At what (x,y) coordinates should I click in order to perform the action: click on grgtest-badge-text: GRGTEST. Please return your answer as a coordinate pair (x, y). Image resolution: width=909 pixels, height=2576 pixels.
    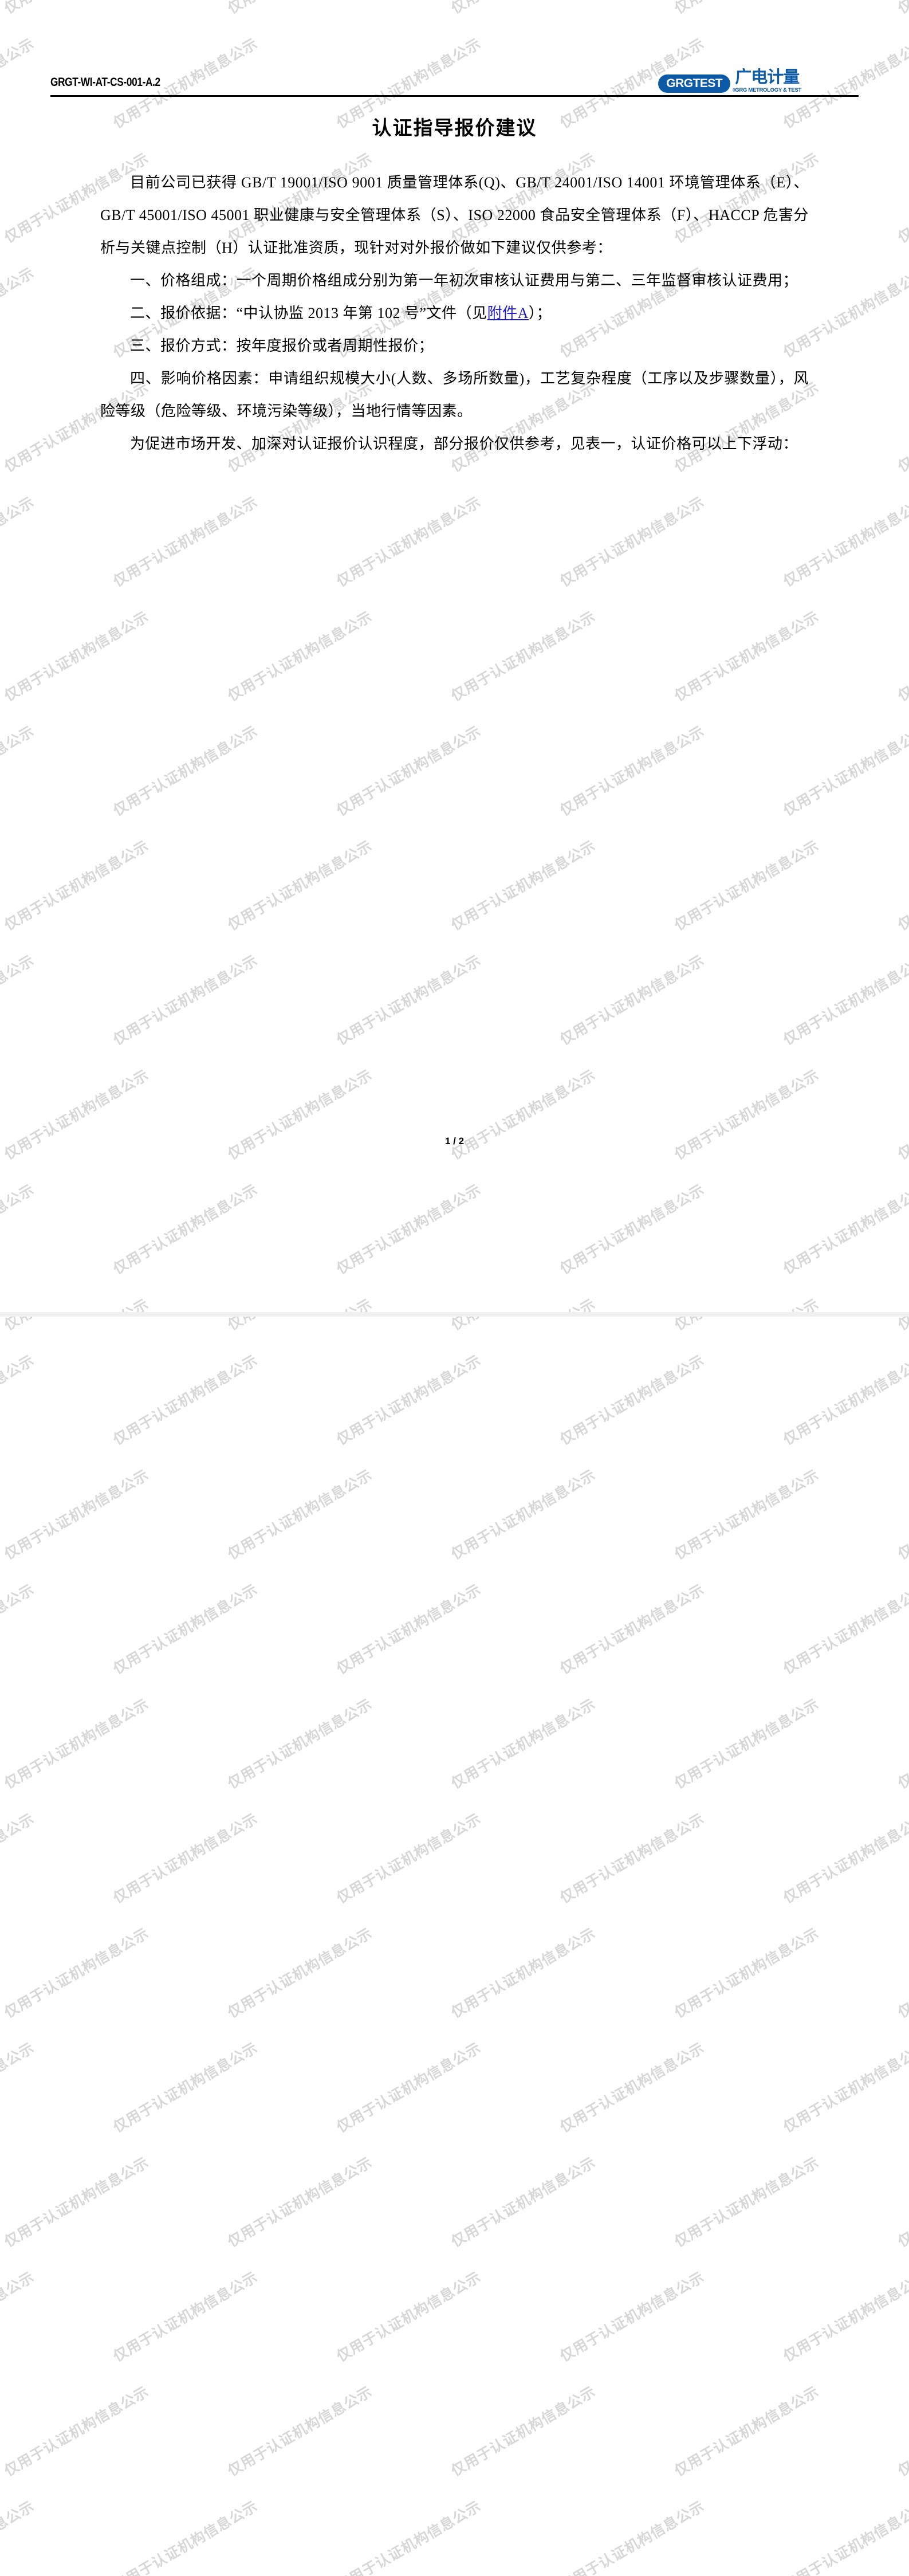
    Looking at the image, I should click on (694, 84).